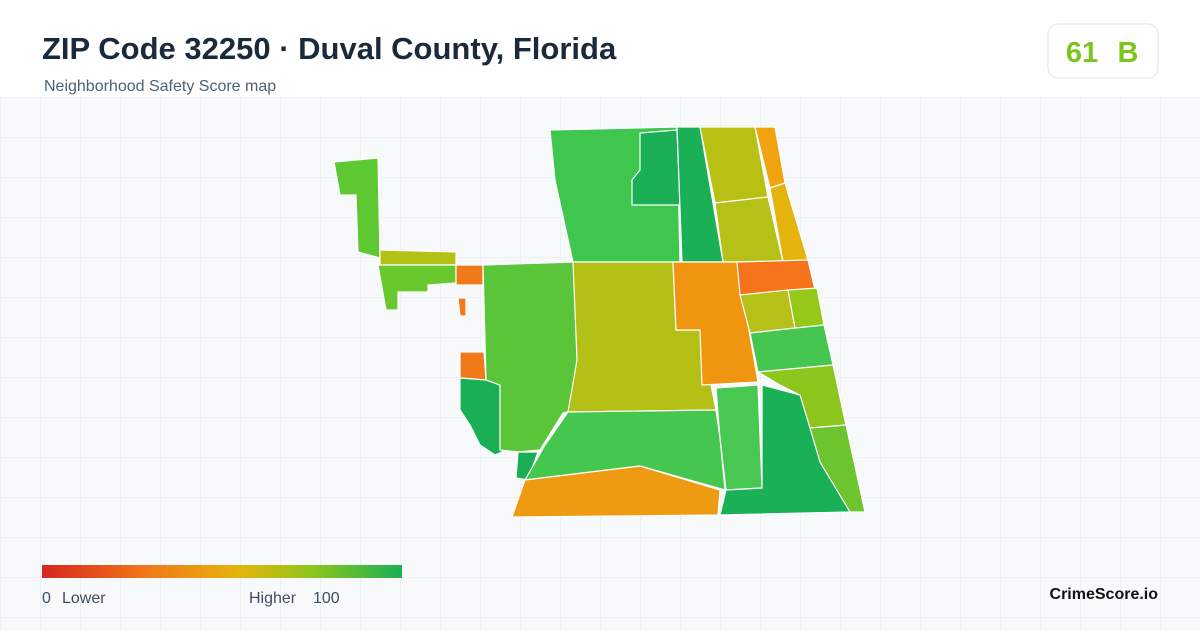 This screenshot has height=635, width=1200. I want to click on legend-max: 100, so click(326, 598).